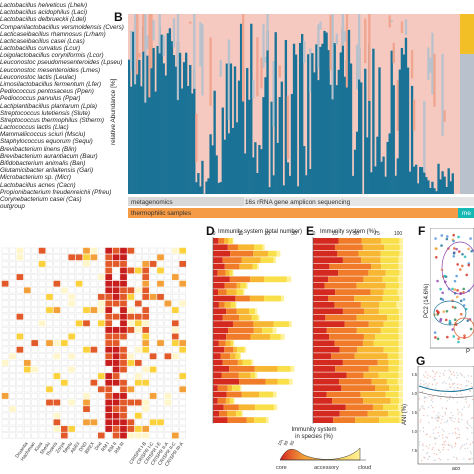 The width and height of the screenshot is (474, 474). What do you see at coordinates (415, 412) in the screenshot?
I see `ani-tick: 98.5` at bounding box center [415, 412].